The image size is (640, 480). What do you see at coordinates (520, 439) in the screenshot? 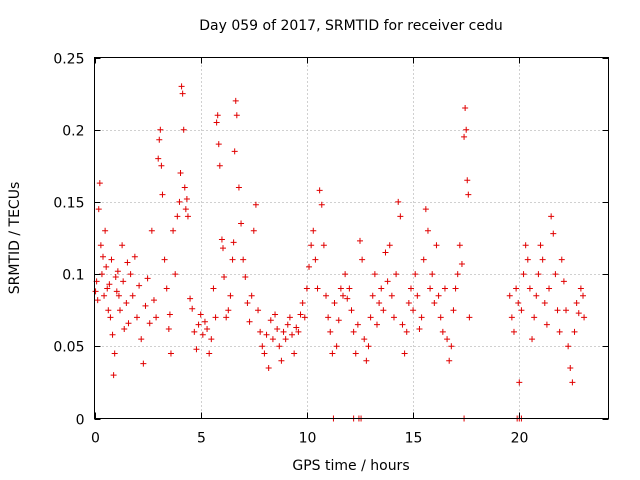
I see `x-tick-label: 20` at bounding box center [520, 439].